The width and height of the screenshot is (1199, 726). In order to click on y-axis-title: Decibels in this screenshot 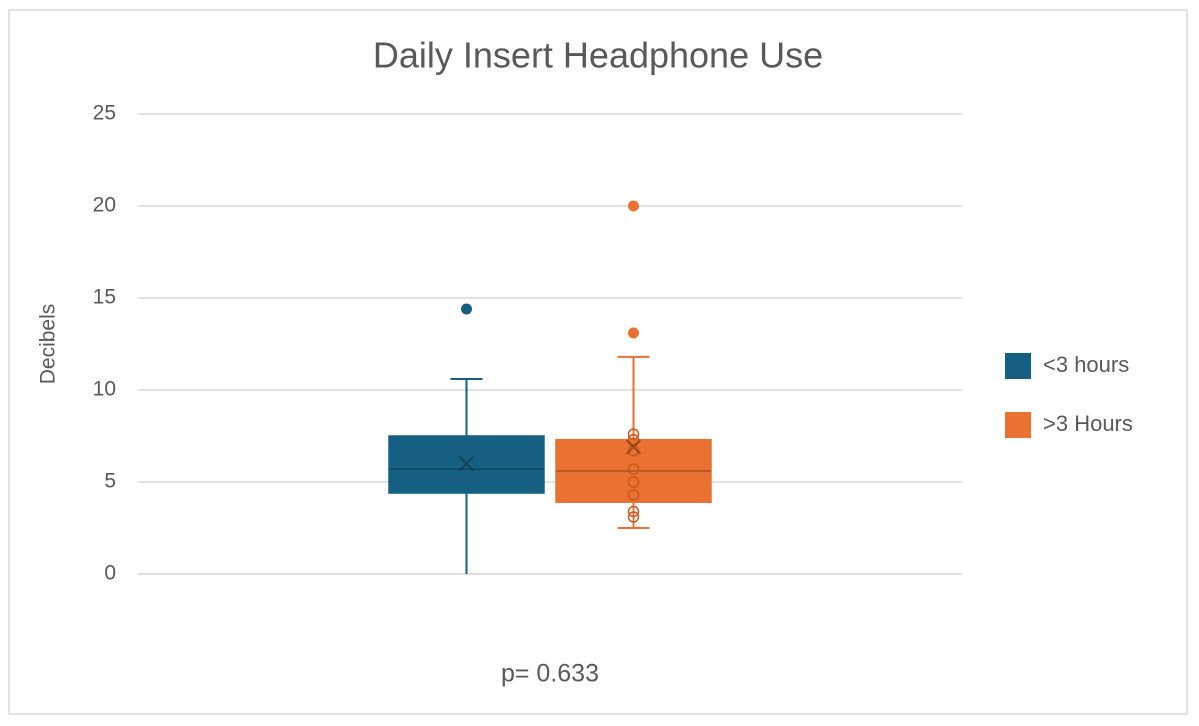, I will do `click(48, 344)`.